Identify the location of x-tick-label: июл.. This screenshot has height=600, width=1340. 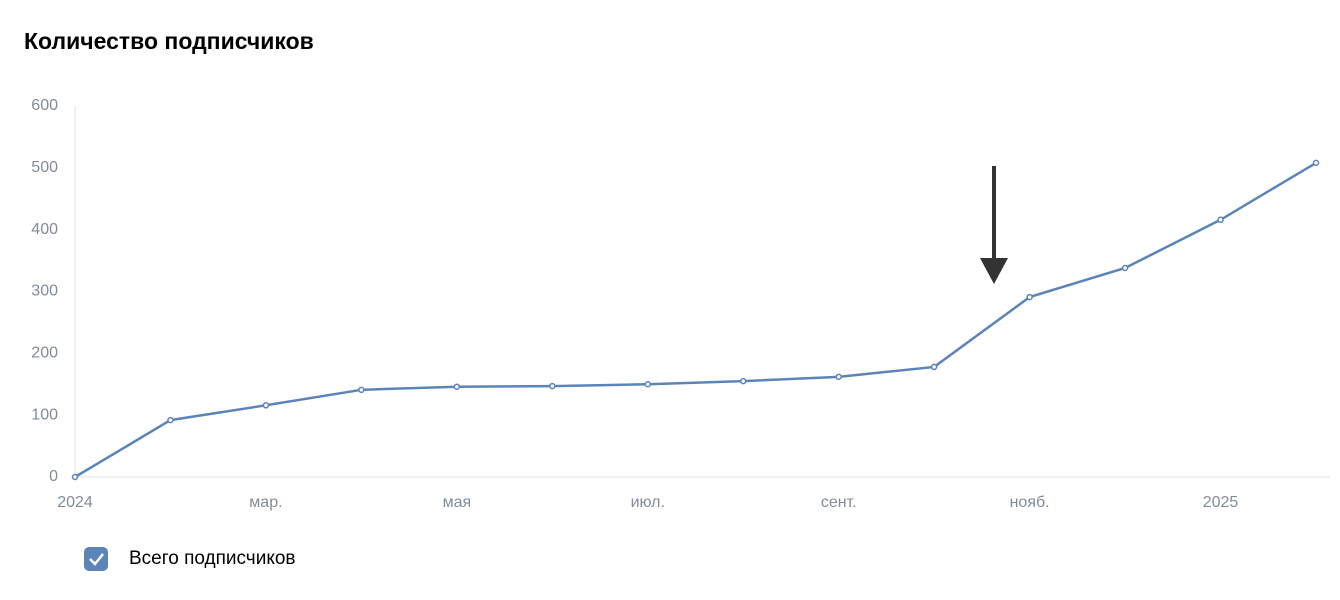
(648, 502).